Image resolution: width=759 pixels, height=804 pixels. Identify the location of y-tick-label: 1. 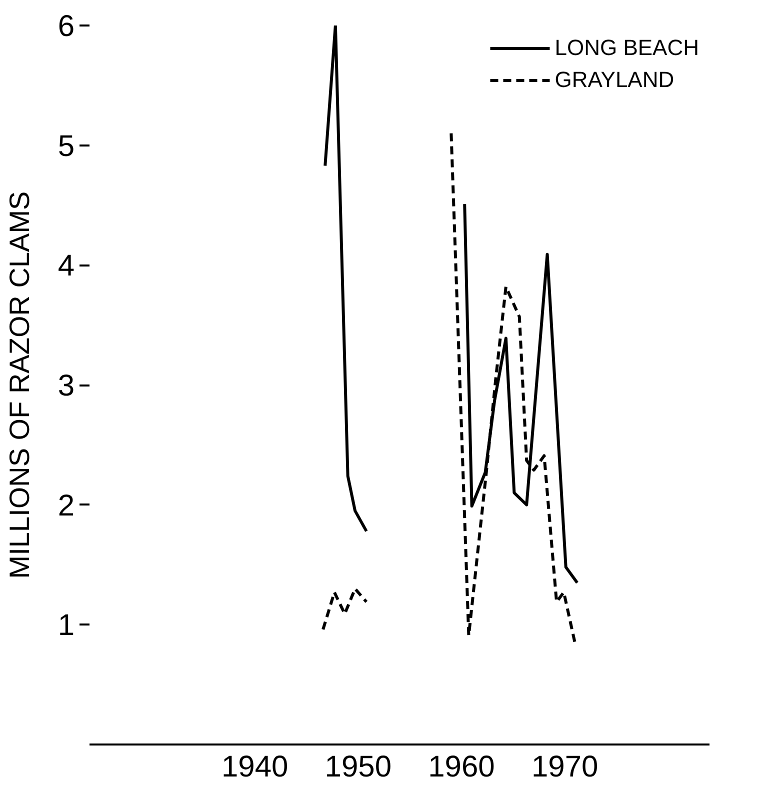
(66, 625).